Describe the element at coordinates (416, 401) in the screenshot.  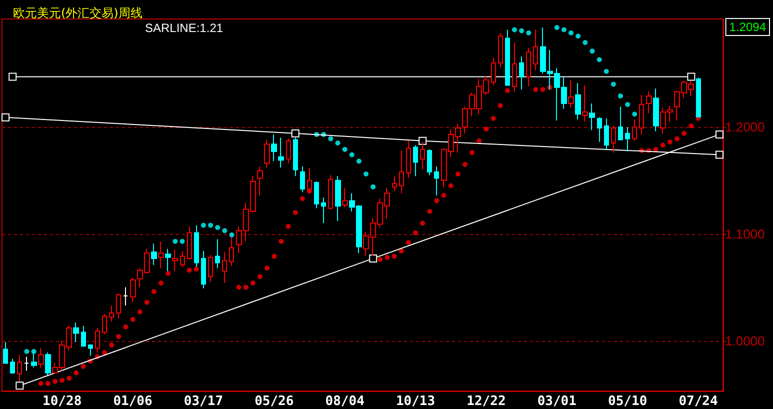
I see `x-tick-label: 10/13` at that location.